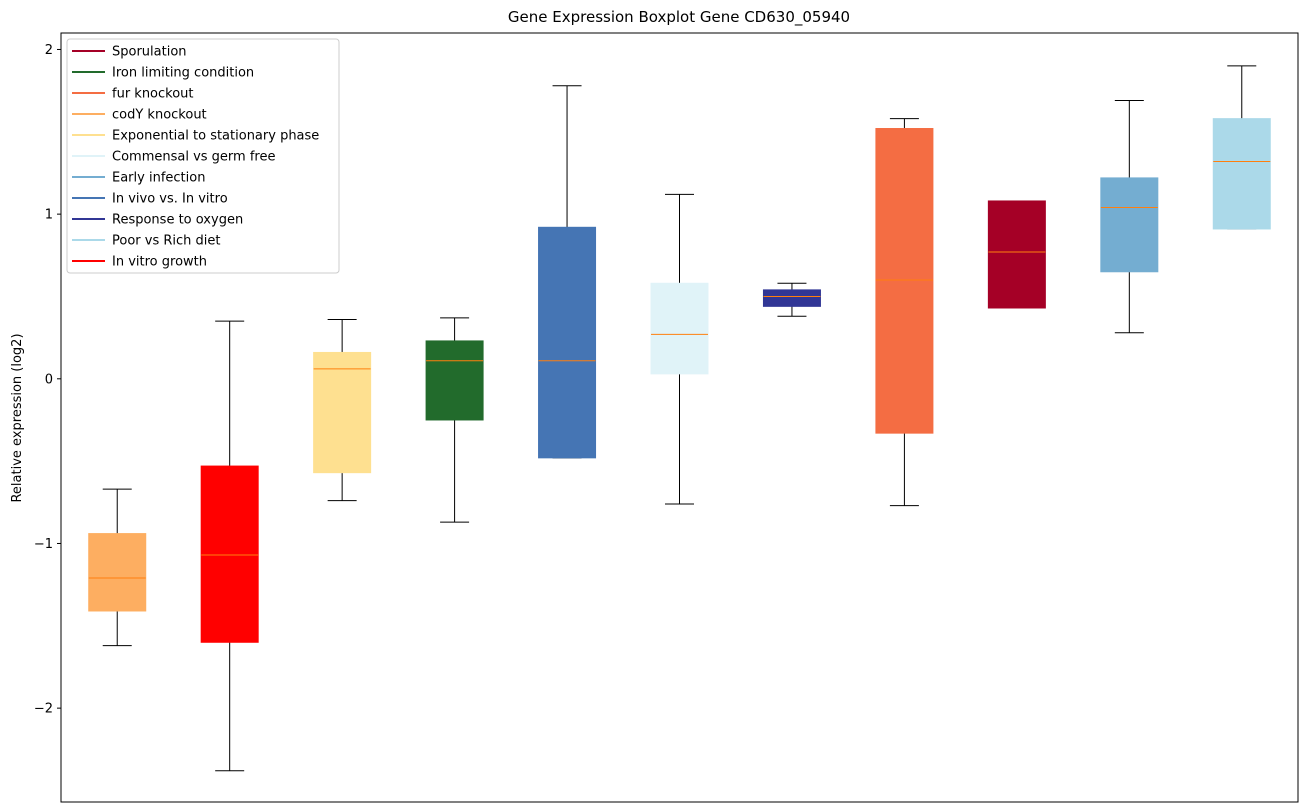 Image resolution: width=1309 pixels, height=812 pixels. Describe the element at coordinates (159, 262) in the screenshot. I see `legend-label: In vitro growth` at that location.